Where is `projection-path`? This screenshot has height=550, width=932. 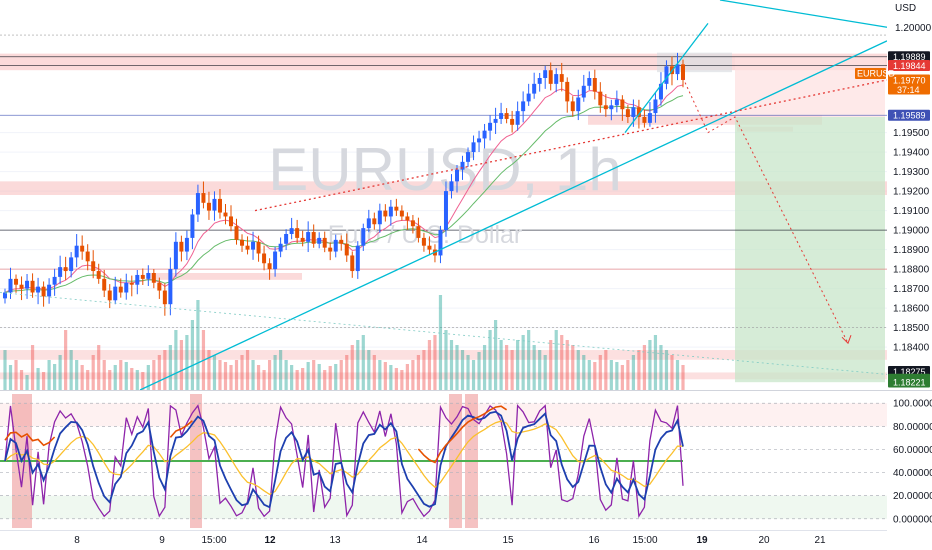 projection-path is located at coordinates (765, 210).